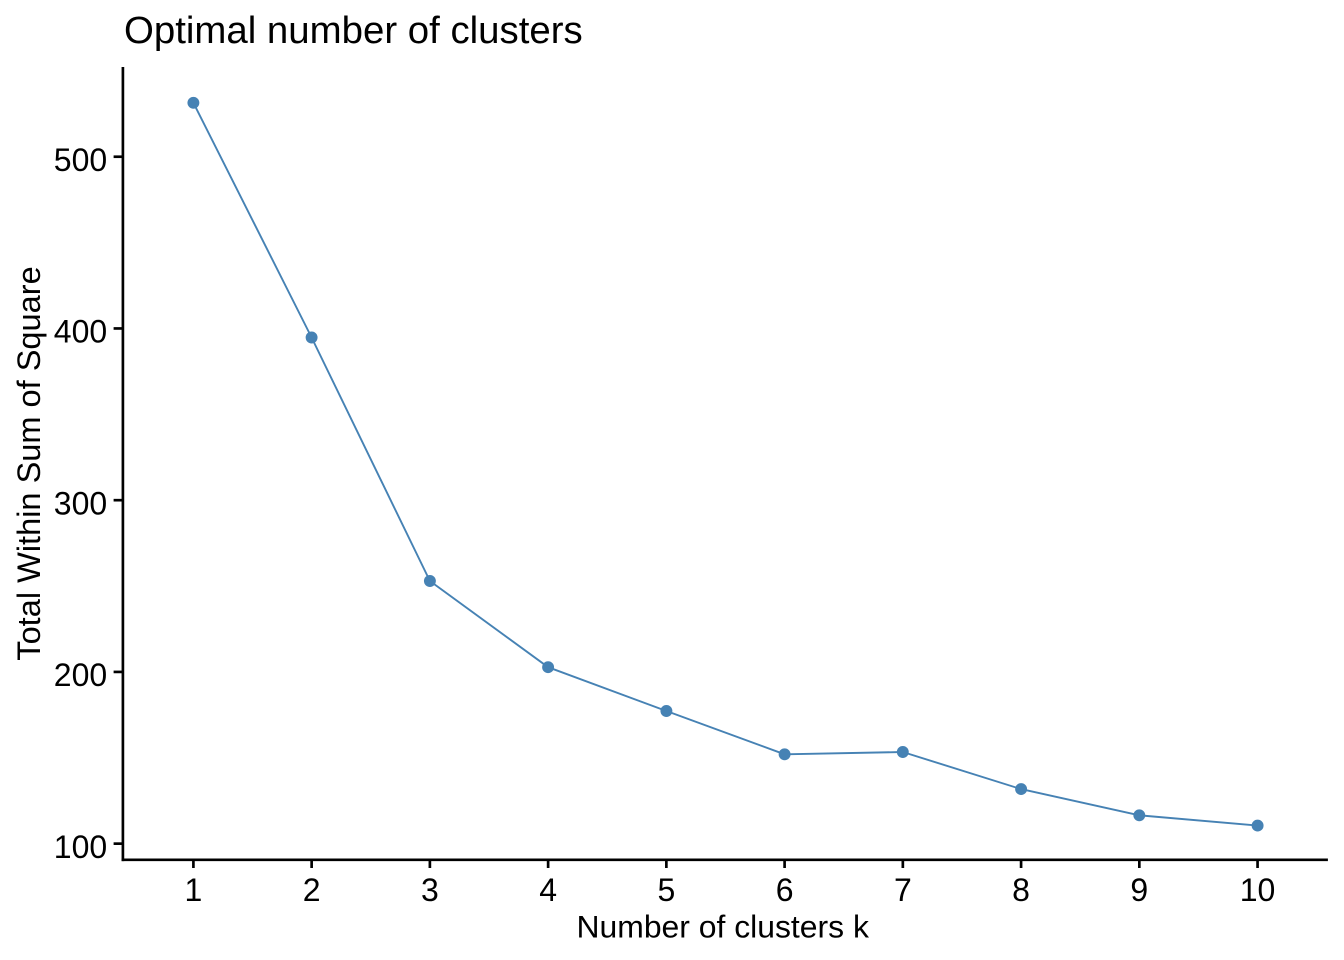  I want to click on svg-text: 6, so click(785, 890).